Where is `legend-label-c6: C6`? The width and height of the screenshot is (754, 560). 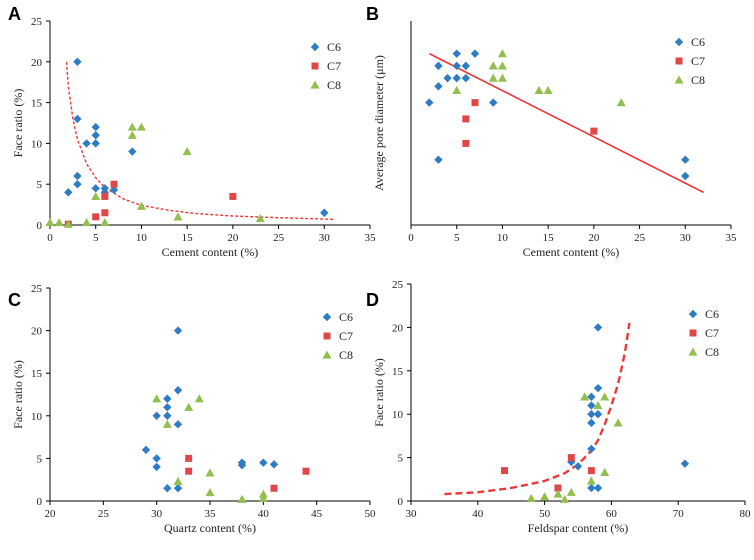 legend-label-c6: C6 is located at coordinates (712, 314).